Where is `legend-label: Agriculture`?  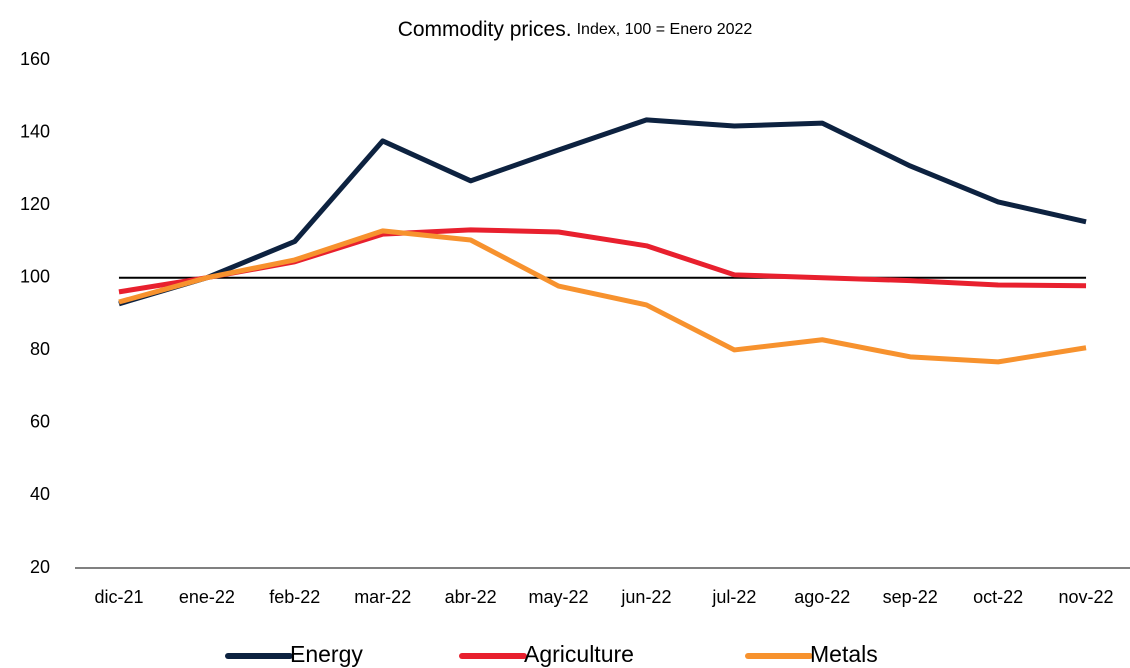 legend-label: Agriculture is located at coordinates (579, 654).